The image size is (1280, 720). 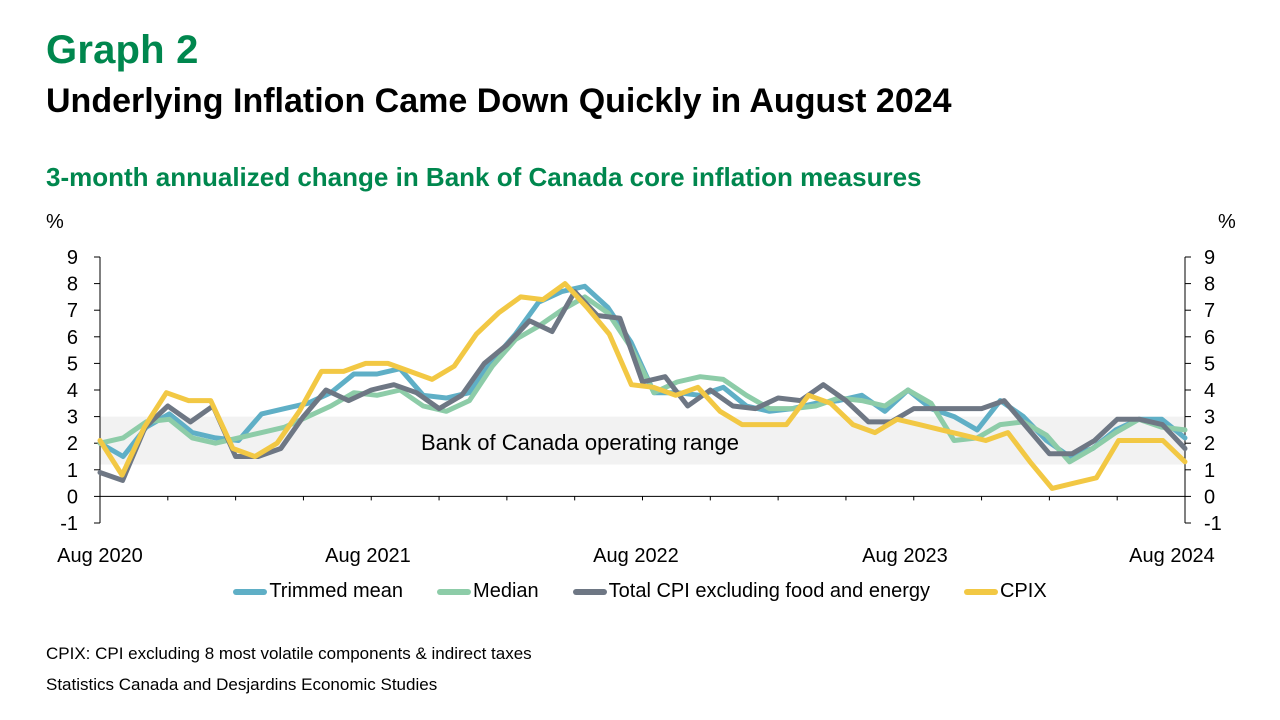 What do you see at coordinates (122, 50) in the screenshot?
I see `graph-number: Graph 2` at bounding box center [122, 50].